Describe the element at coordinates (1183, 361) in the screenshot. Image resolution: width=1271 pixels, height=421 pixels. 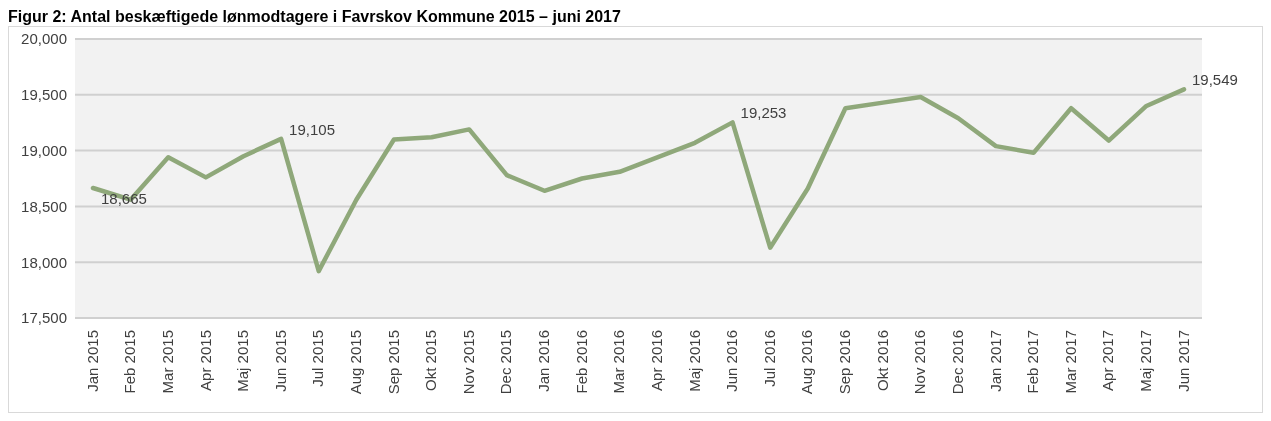
I see `x-tick-label: Jun 2017` at that location.